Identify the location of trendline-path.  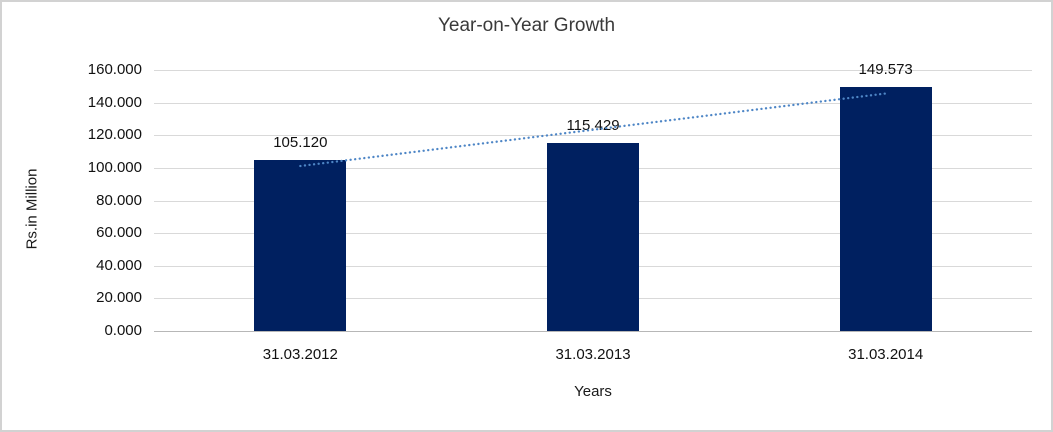
(593, 130).